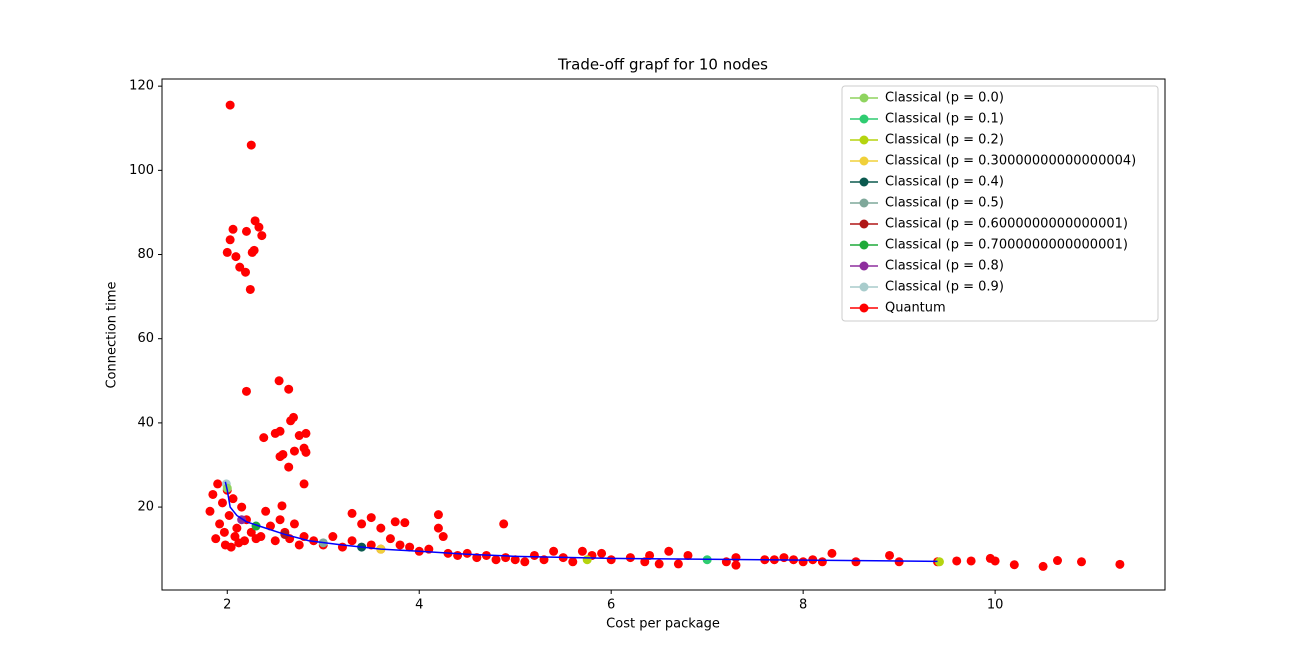 The width and height of the screenshot is (1294, 666). What do you see at coordinates (145, 422) in the screenshot?
I see `y-tick-label: 40` at bounding box center [145, 422].